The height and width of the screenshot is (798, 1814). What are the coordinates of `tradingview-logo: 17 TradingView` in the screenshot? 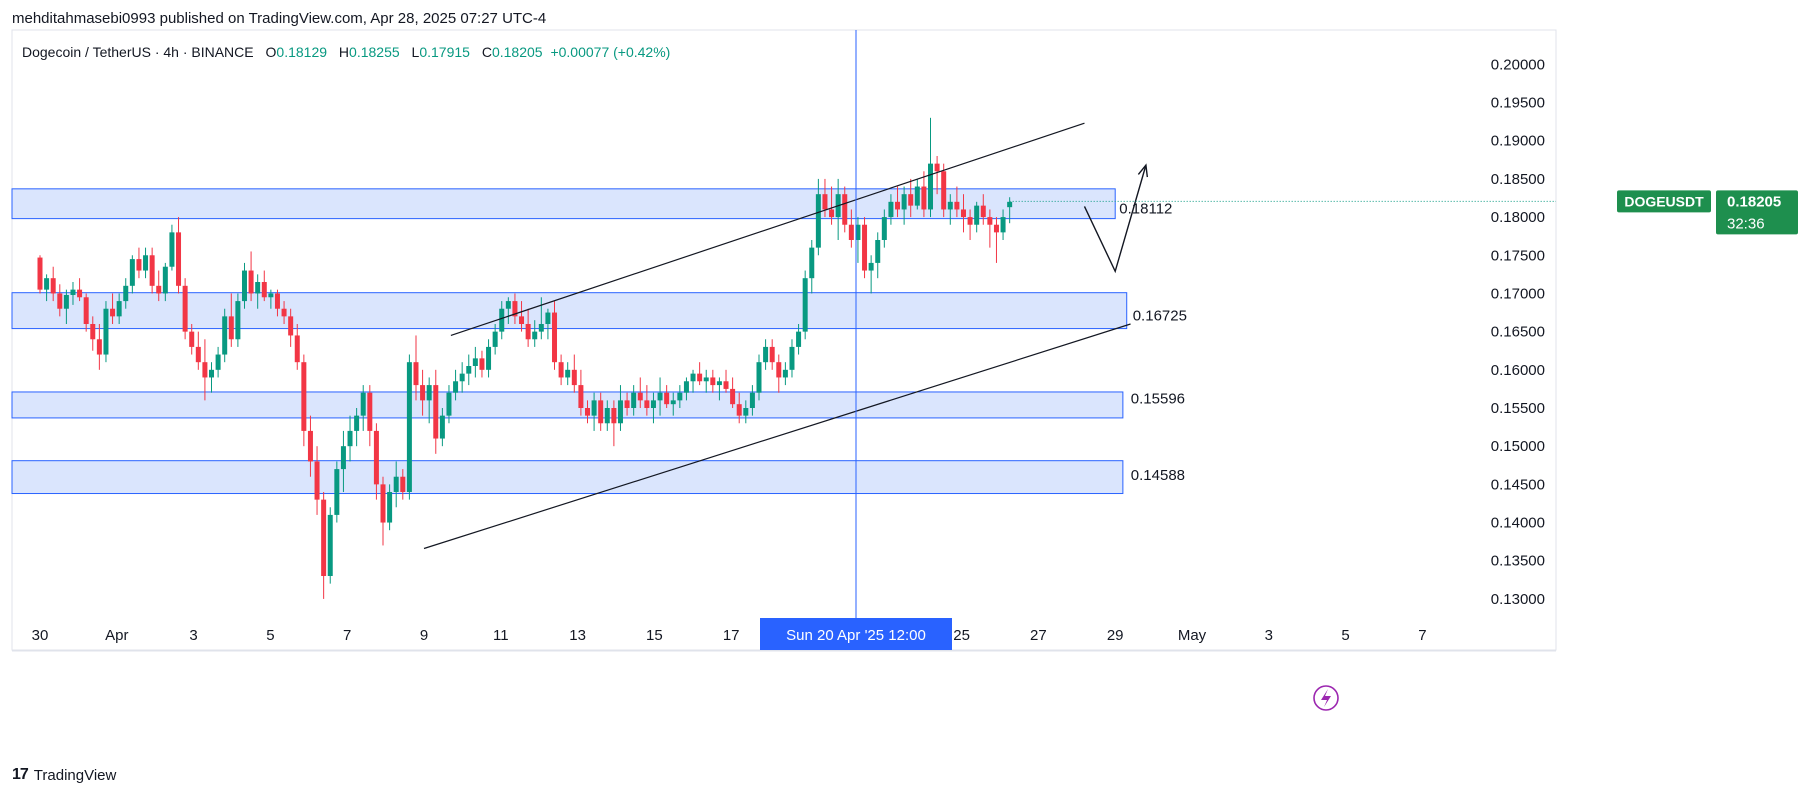 It's located at (64, 775).